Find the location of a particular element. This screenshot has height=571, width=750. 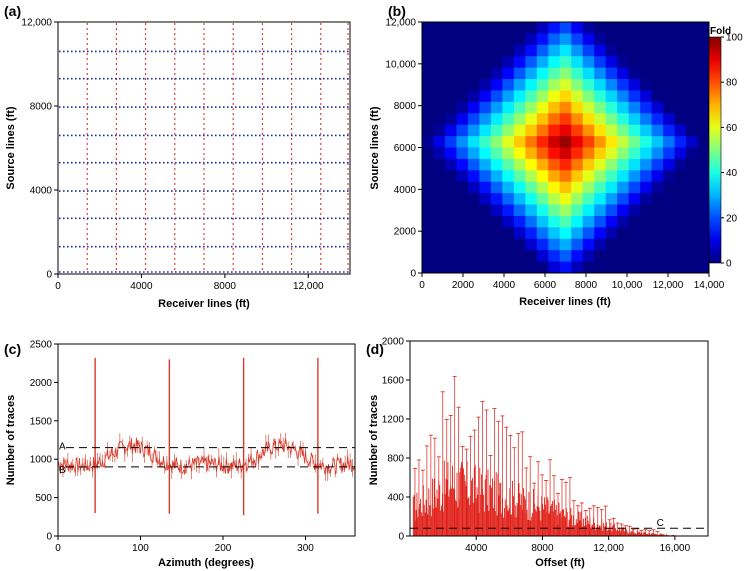

reference-label-c: C is located at coordinates (660, 523).